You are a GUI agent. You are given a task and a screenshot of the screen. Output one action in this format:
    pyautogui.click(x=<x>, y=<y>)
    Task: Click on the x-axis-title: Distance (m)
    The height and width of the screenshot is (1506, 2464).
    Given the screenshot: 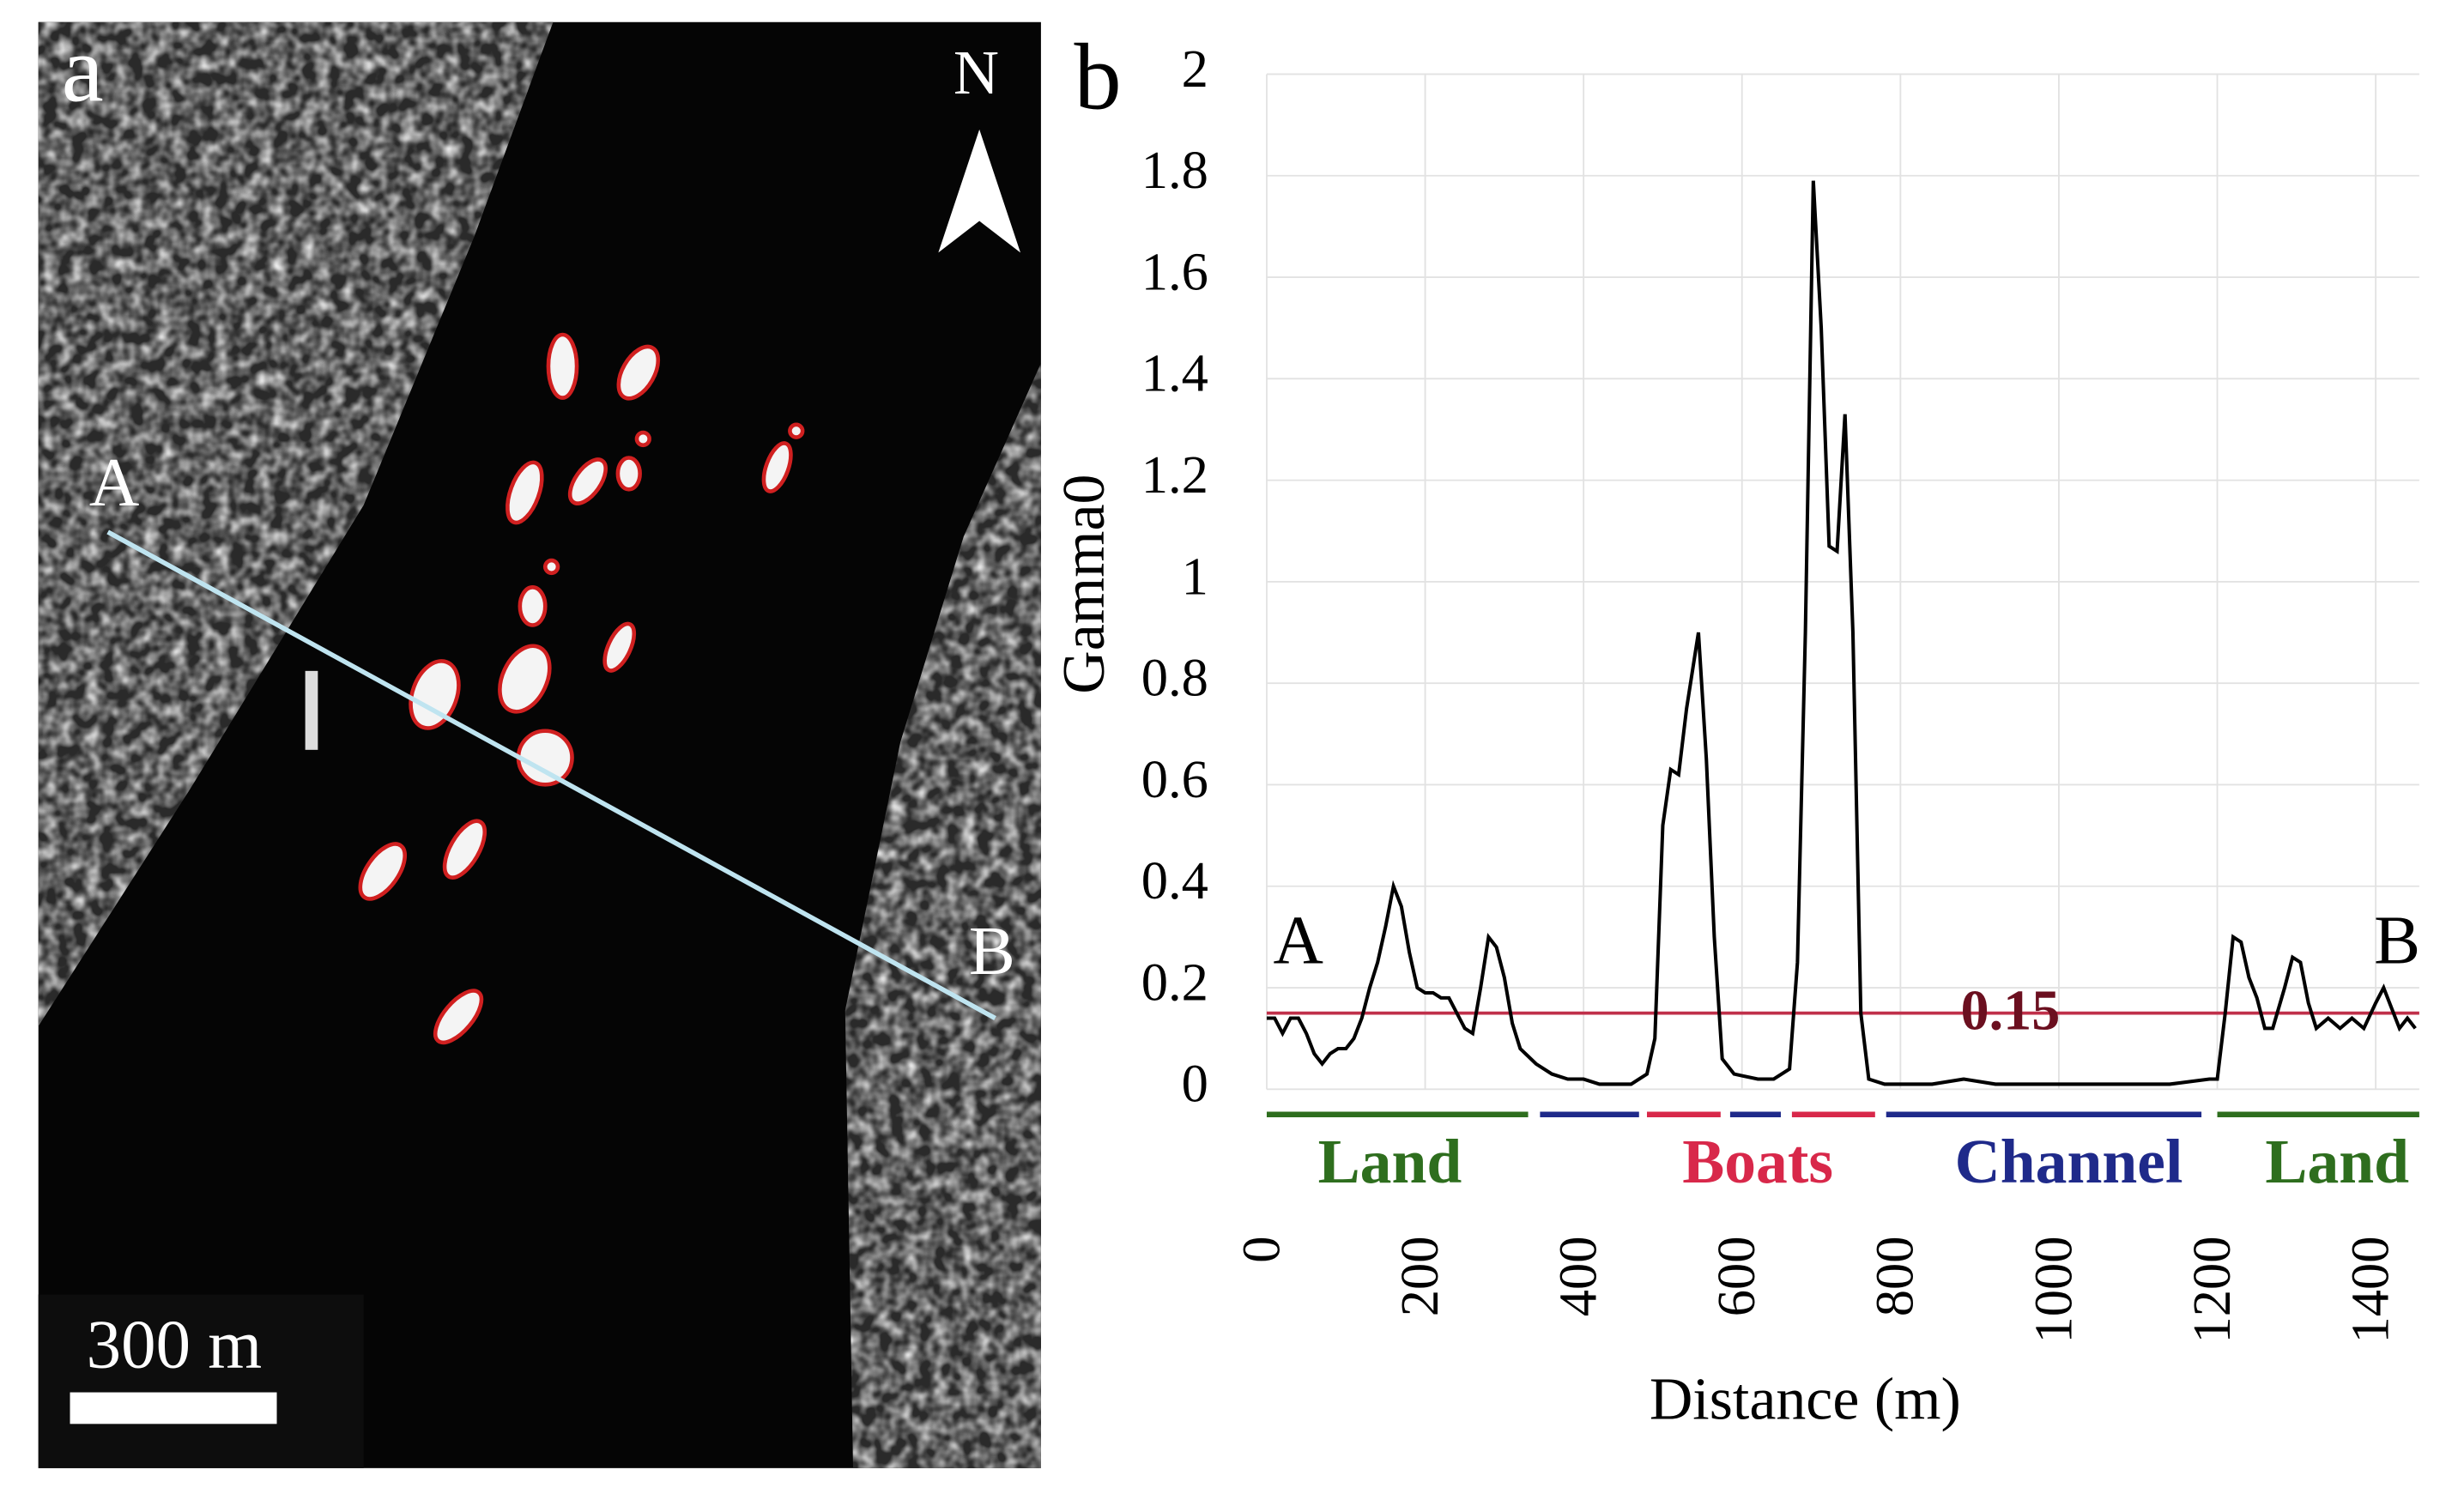 What is the action you would take?
    pyautogui.click(x=1805, y=1399)
    